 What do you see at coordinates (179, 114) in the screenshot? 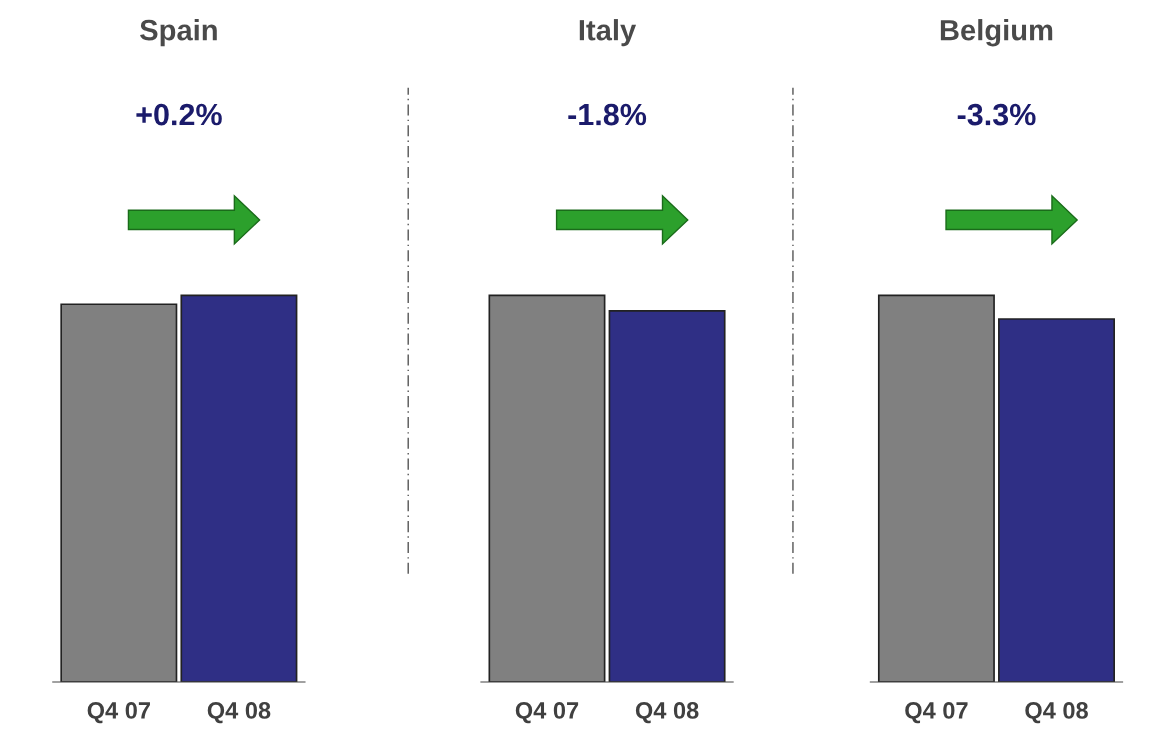
I see `text: +0.2%` at bounding box center [179, 114].